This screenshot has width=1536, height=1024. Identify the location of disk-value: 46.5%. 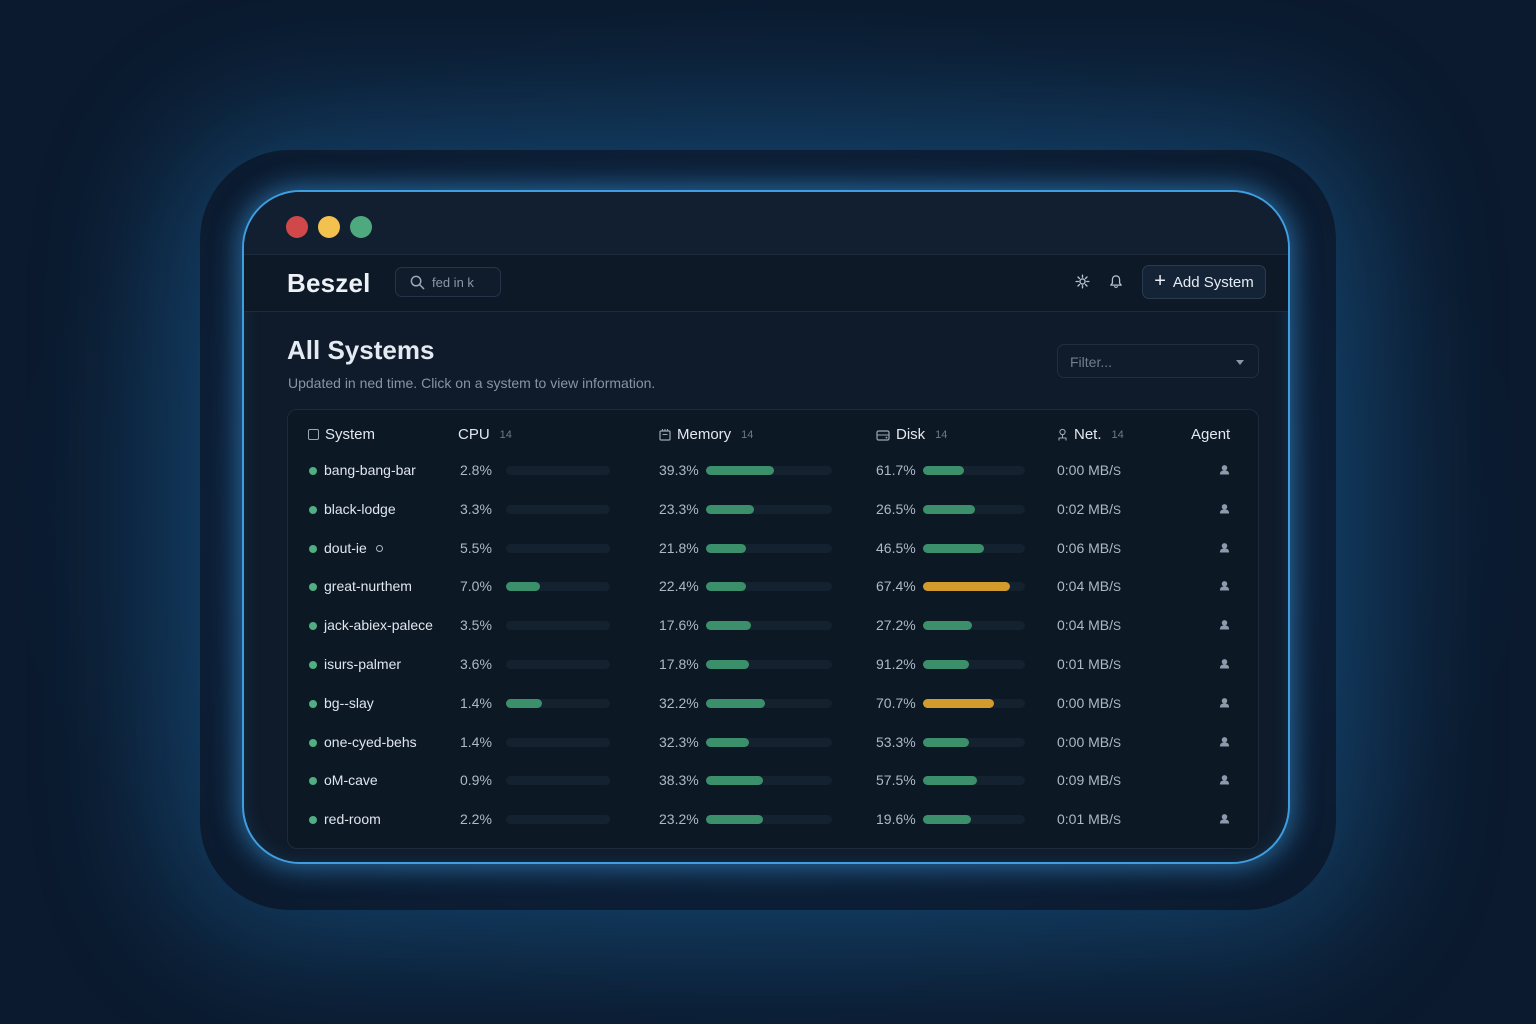
(896, 547).